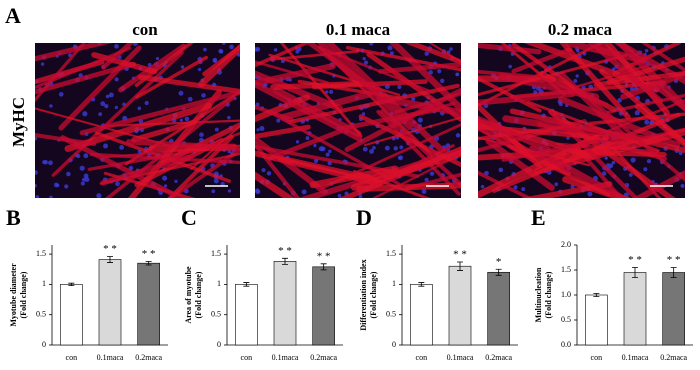 This screenshot has width=700, height=370. I want to click on y-tick-label: 1.5, so click(216, 253).